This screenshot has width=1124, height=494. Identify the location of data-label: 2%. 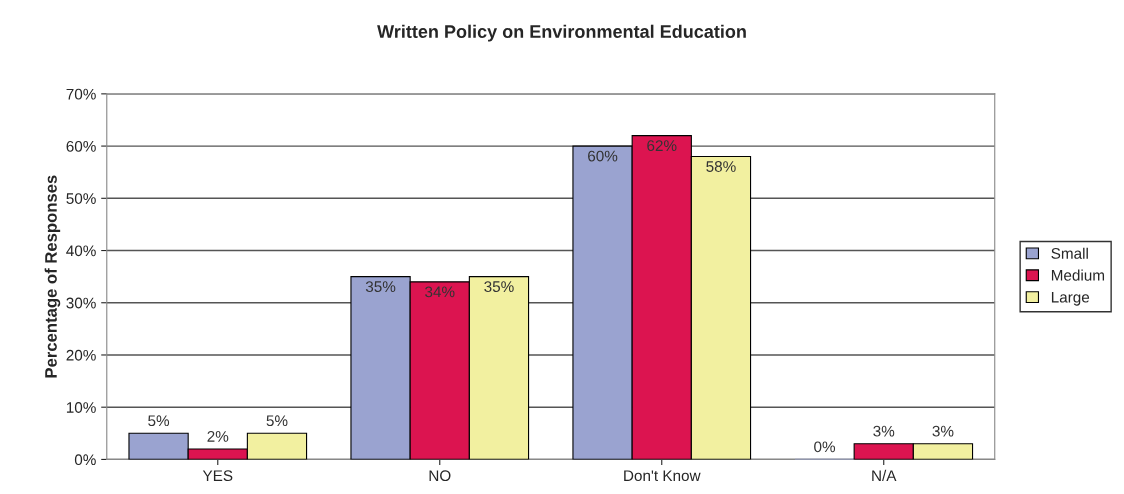
(218, 436).